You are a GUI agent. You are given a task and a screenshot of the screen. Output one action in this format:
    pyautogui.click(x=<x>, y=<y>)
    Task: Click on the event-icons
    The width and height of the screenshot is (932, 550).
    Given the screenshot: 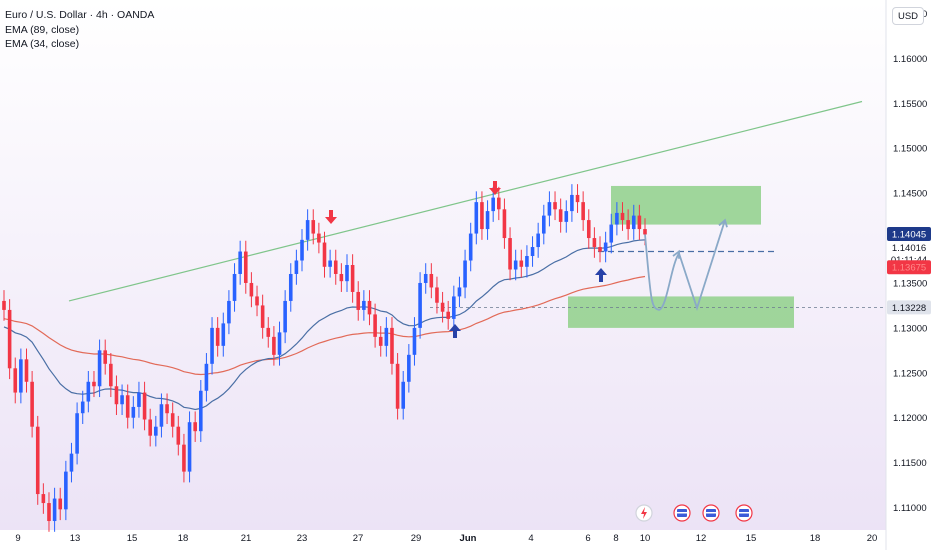 What is the action you would take?
    pyautogui.click(x=694, y=513)
    